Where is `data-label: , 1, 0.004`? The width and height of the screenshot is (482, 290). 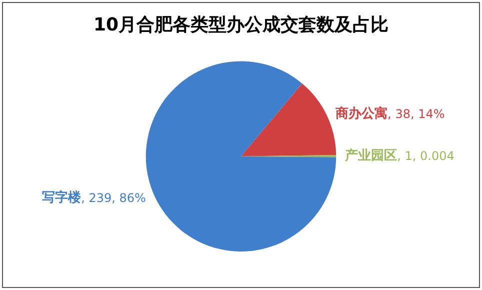
data-label: , 1, 0.004 is located at coordinates (425, 156).